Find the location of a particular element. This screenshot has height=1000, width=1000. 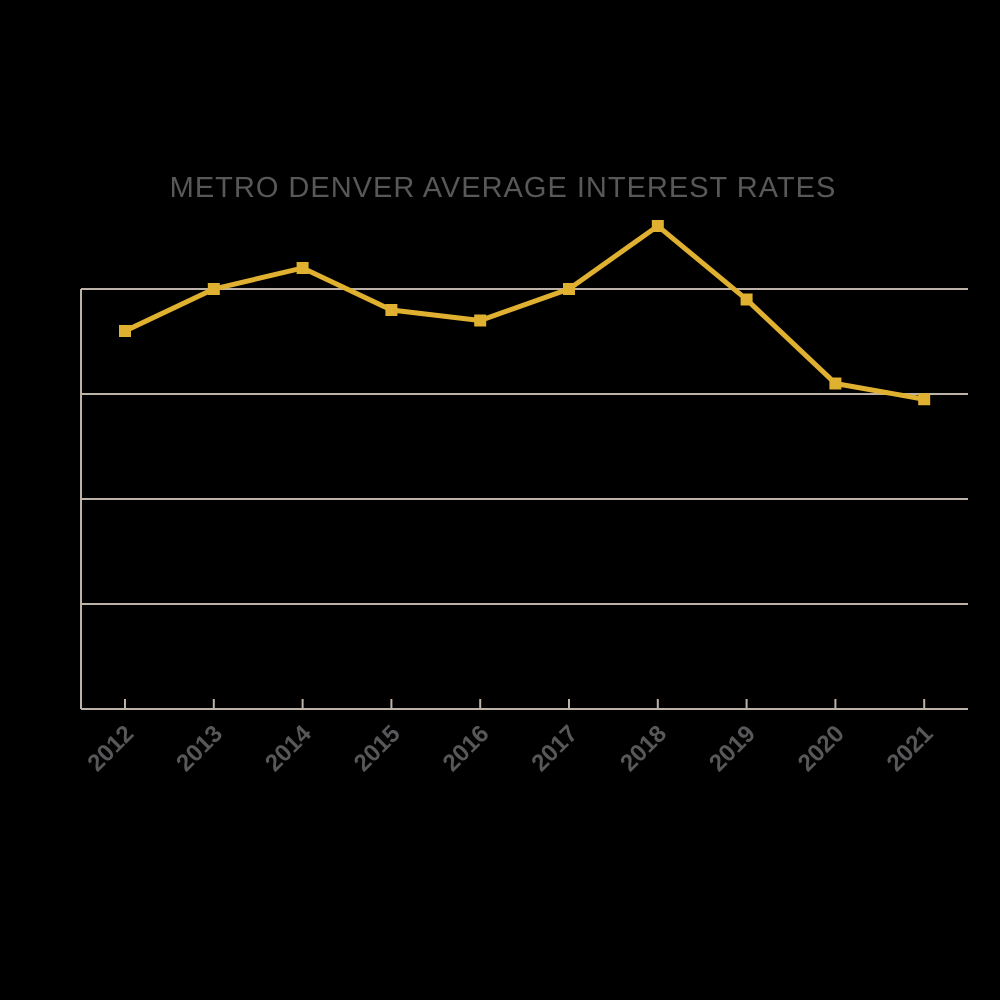

x-tick-label-2012: 2012 is located at coordinates (110, 748).